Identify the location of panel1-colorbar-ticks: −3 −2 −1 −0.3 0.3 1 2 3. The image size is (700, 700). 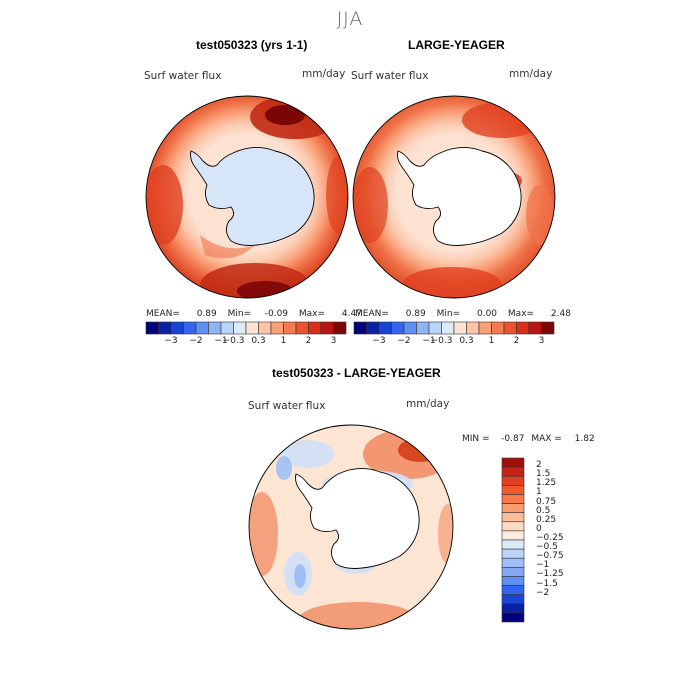
(246, 342).